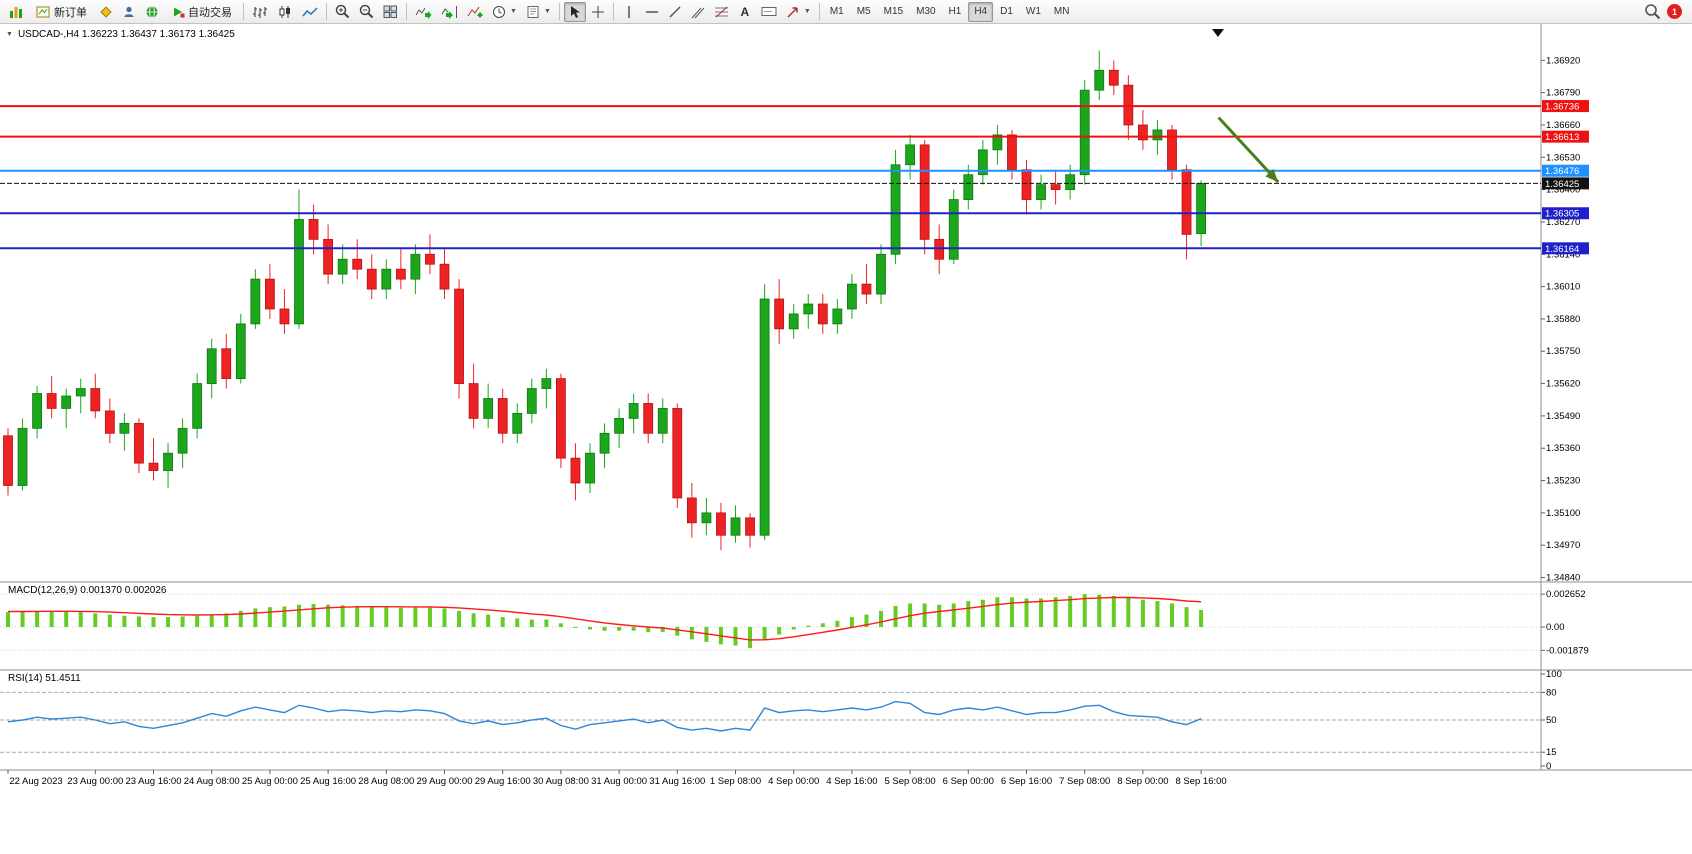  What do you see at coordinates (449, 12) in the screenshot?
I see `chart-shift-button` at bounding box center [449, 12].